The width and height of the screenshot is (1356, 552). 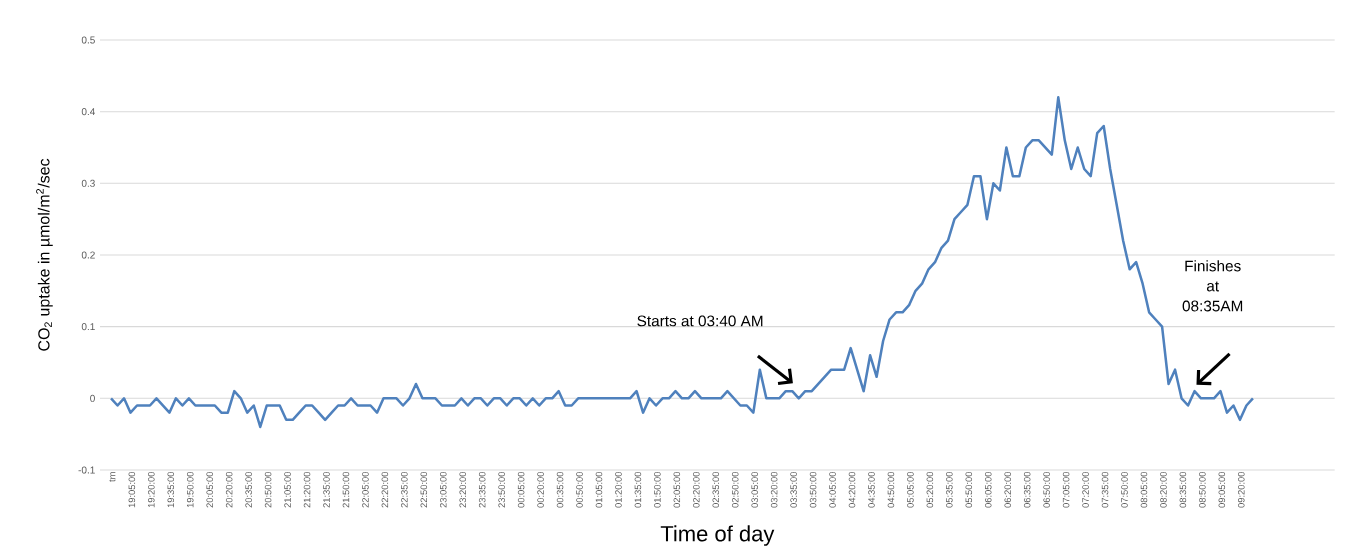 I want to click on x-tick-label: 04:50:00, so click(x=891, y=489).